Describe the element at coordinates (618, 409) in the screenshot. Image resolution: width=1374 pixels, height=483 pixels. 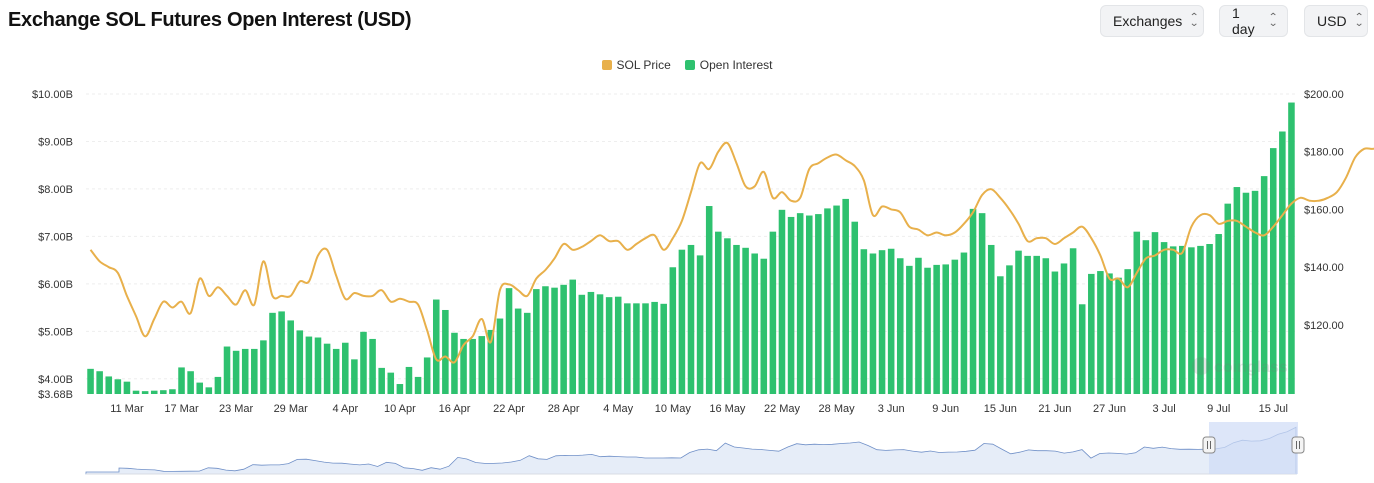
I see `x-tick-label: 4 May` at that location.